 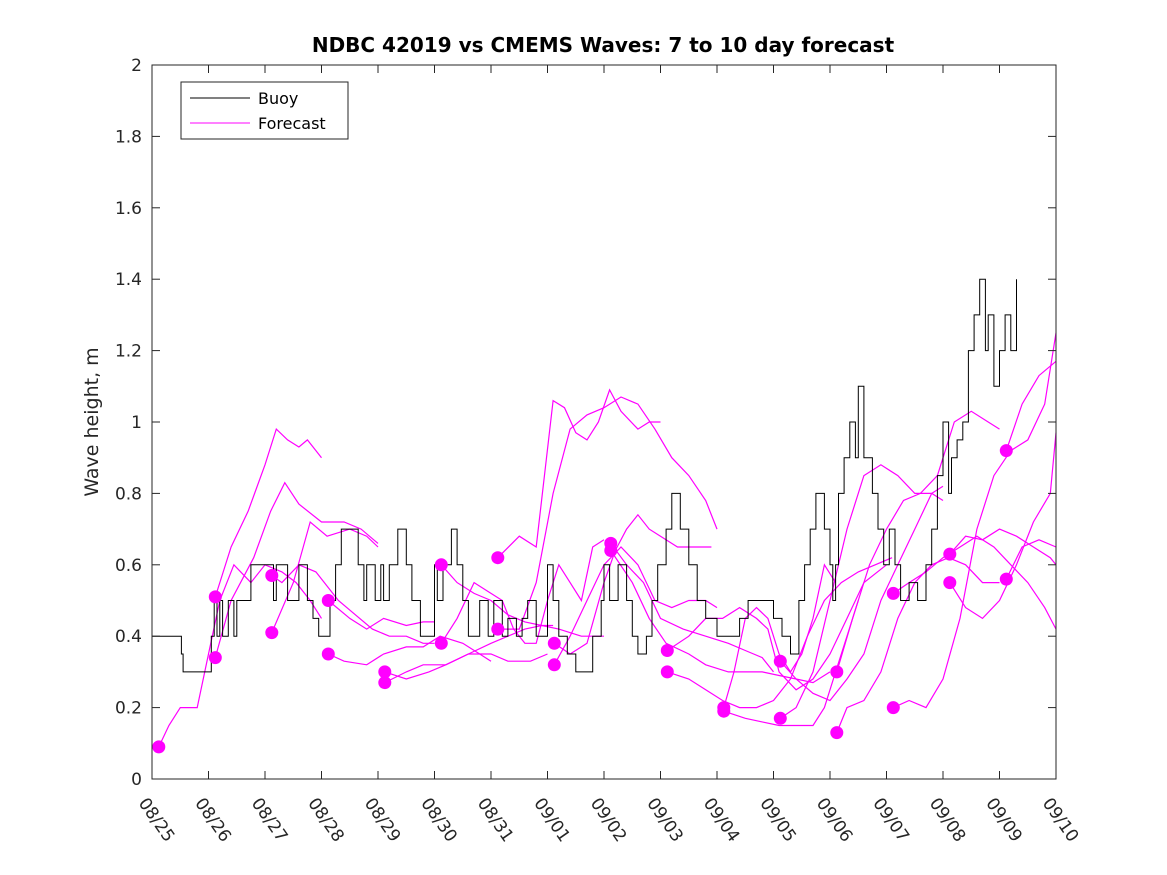 I want to click on x-tick-label: 08/25, so click(x=156, y=820).